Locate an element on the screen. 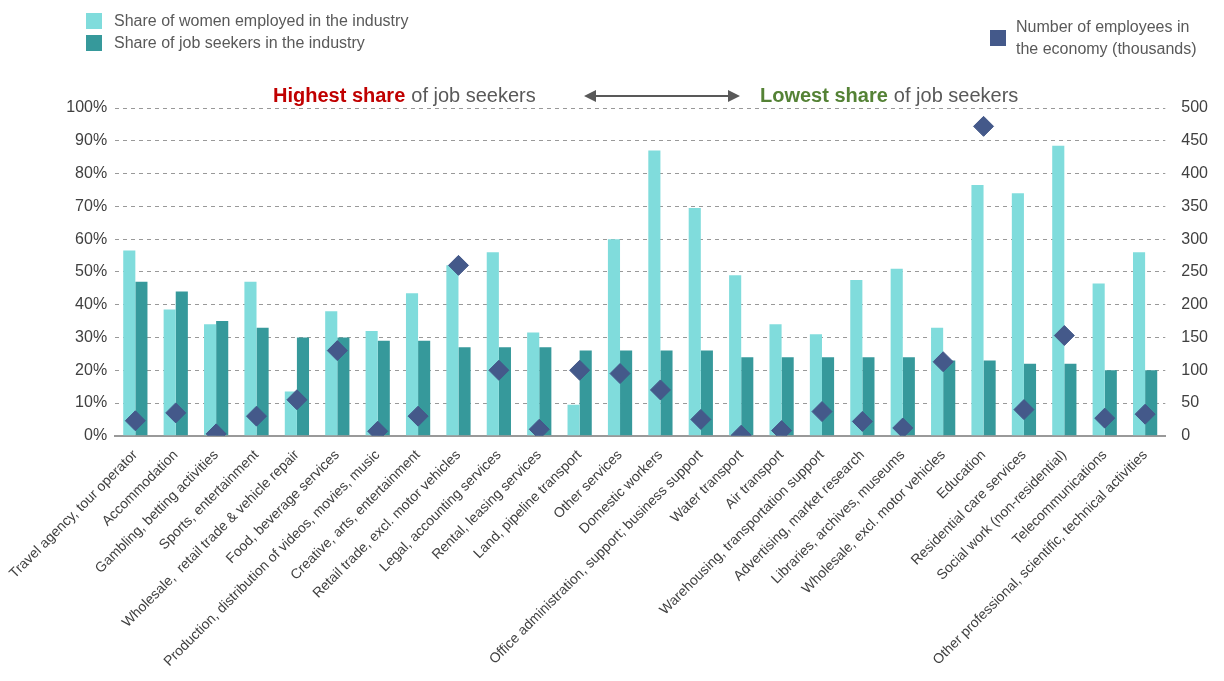 The height and width of the screenshot is (681, 1224). y2-tick-label: 50 is located at coordinates (1190, 402).